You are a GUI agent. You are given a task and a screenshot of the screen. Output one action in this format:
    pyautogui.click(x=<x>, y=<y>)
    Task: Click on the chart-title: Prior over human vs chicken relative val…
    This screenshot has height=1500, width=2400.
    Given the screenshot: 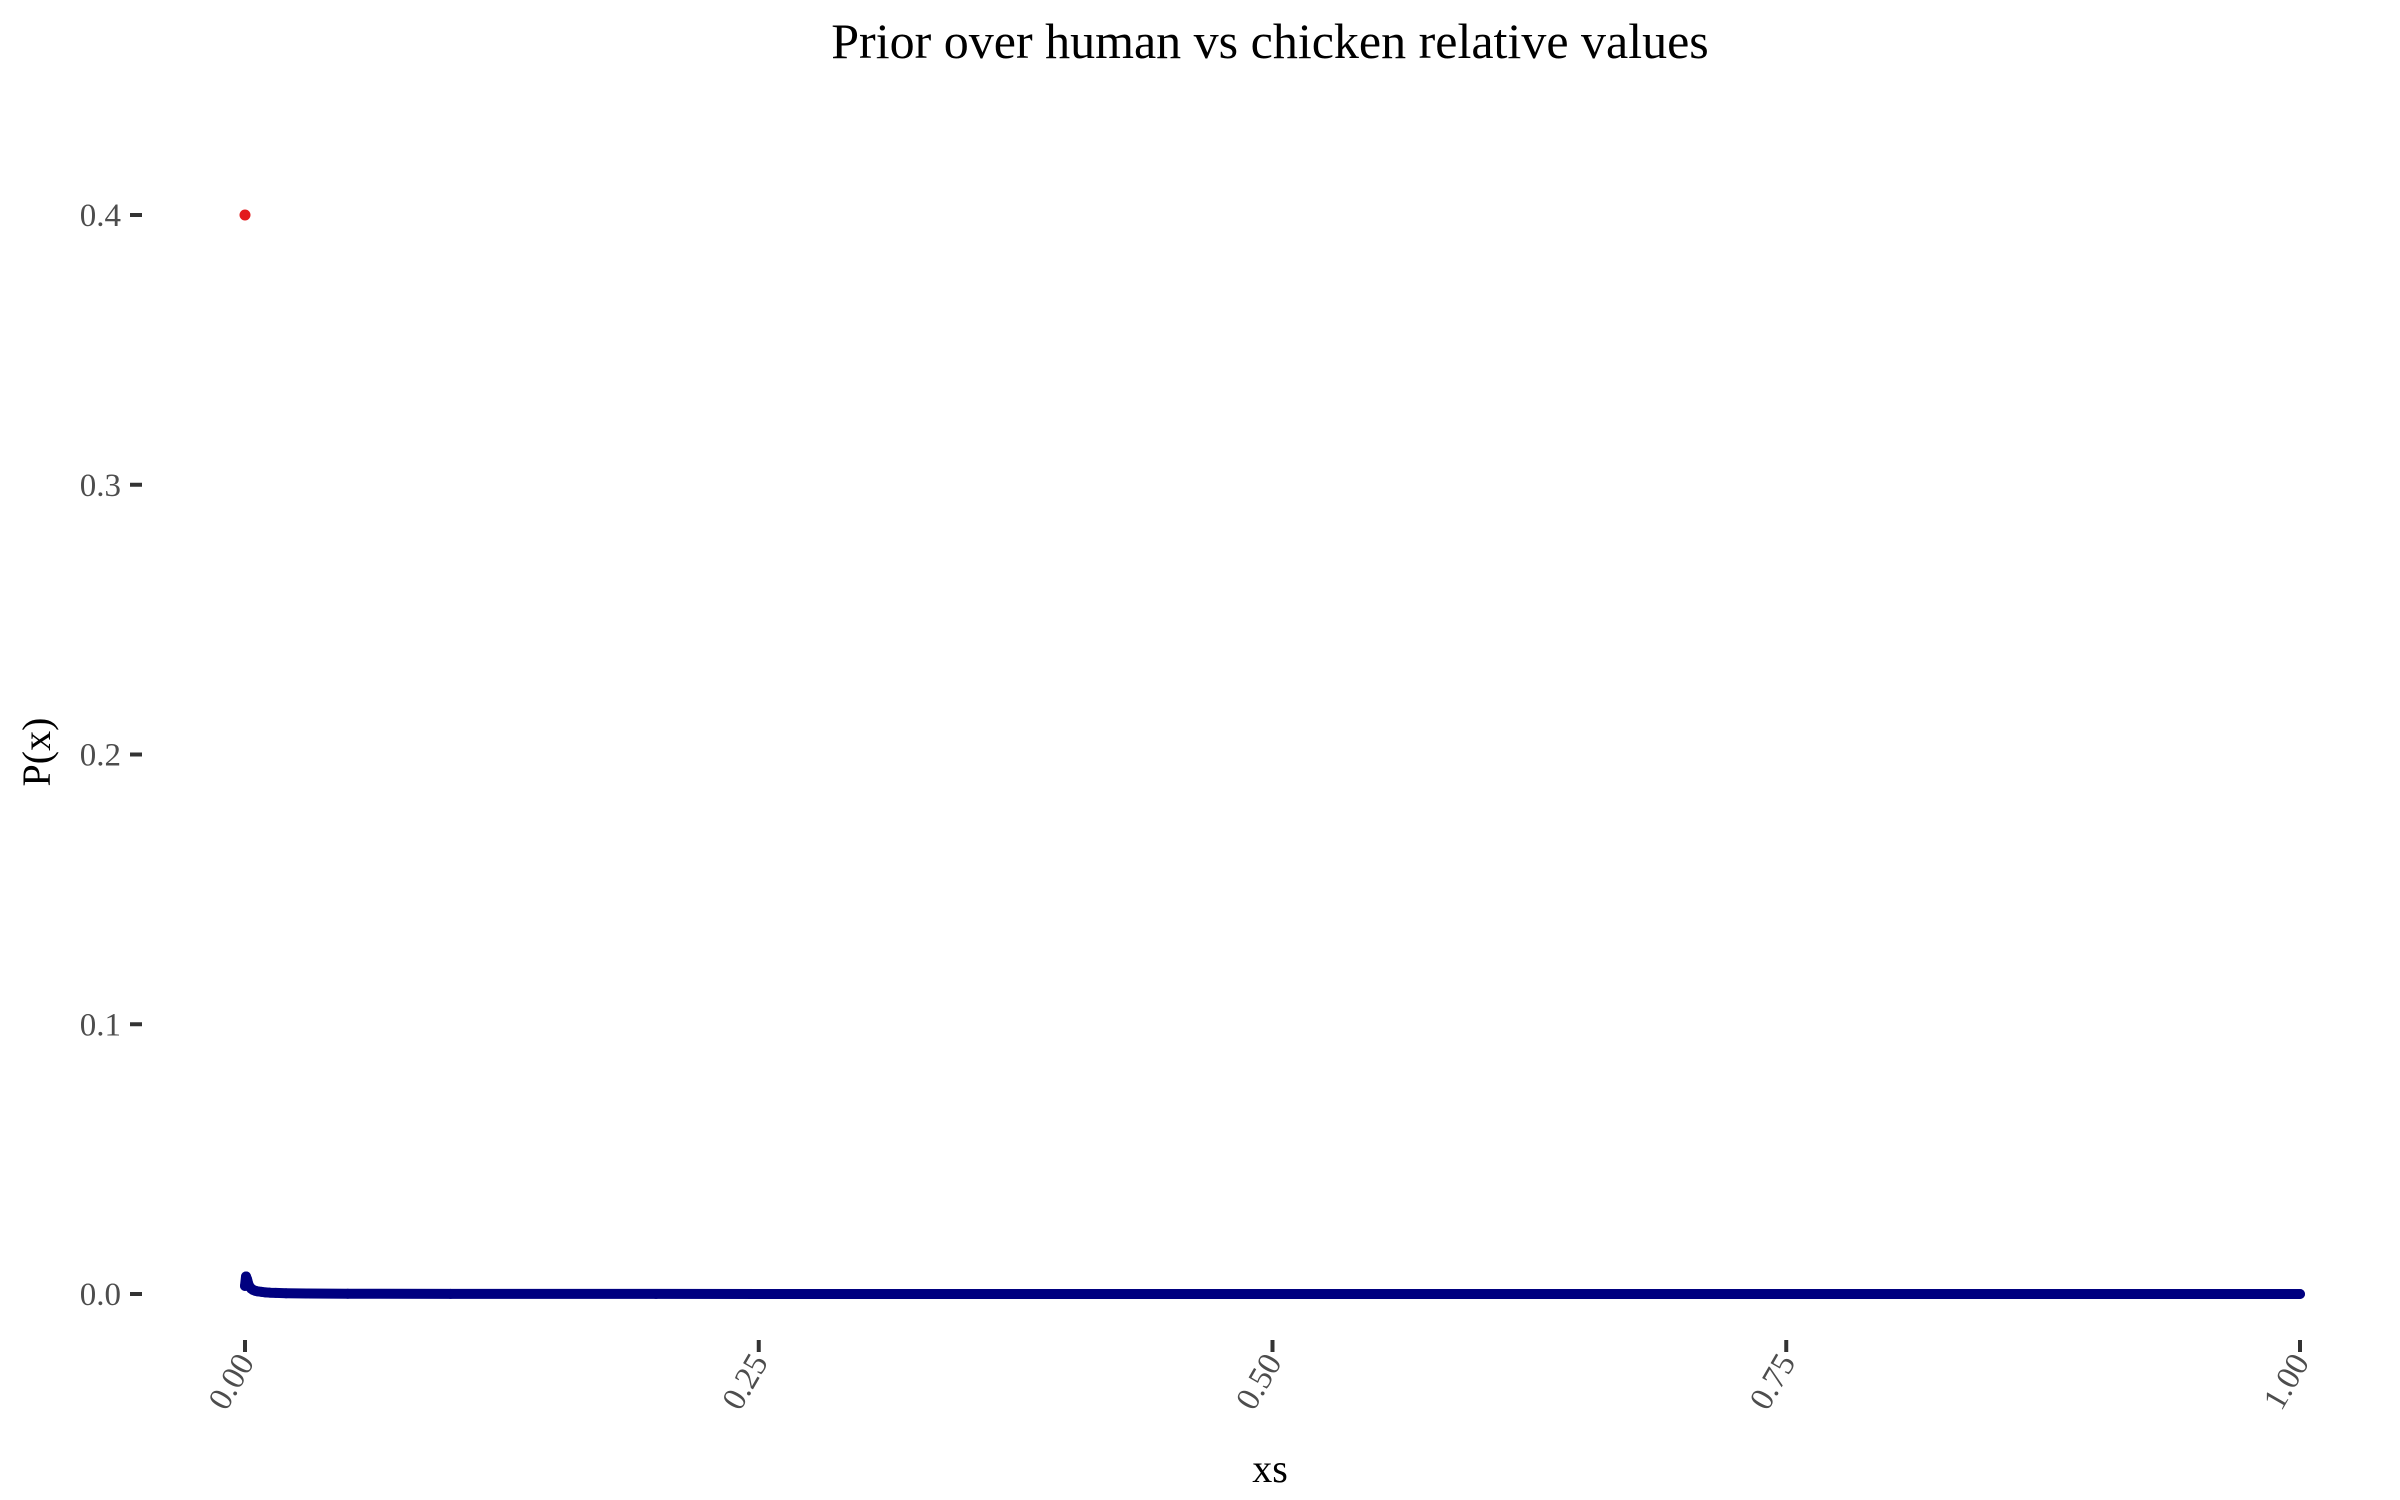 What is the action you would take?
    pyautogui.click(x=1270, y=41)
    